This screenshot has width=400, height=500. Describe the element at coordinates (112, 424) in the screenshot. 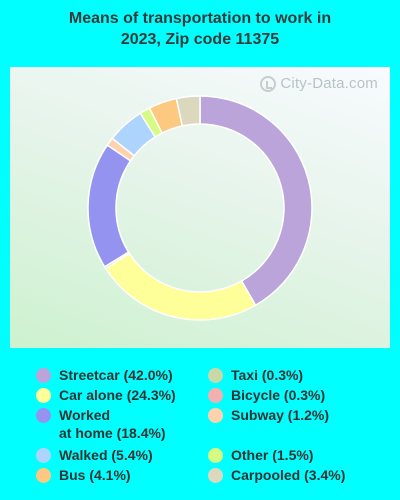

I see `legend-label: Worked at home (18.4%)` at that location.